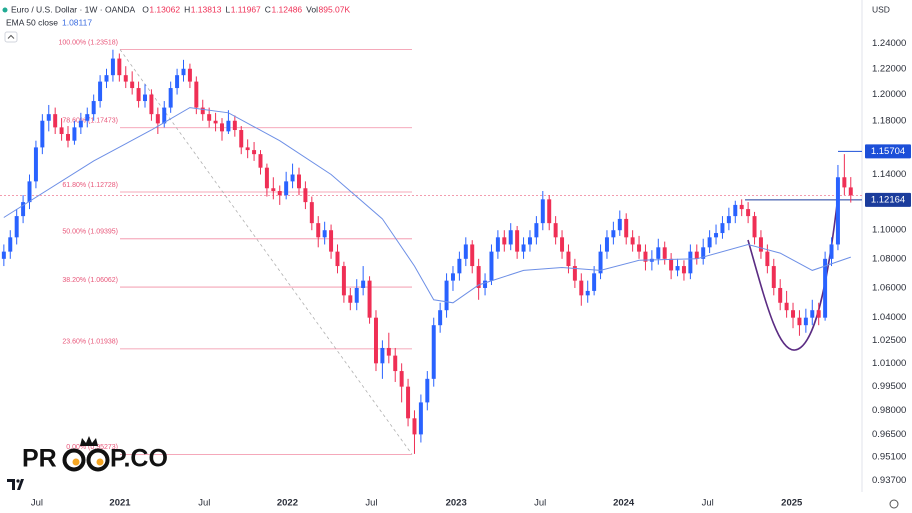 This screenshot has width=912, height=513. Describe the element at coordinates (227, 9) in the screenshot. I see `ohlc-letter: L` at that location.